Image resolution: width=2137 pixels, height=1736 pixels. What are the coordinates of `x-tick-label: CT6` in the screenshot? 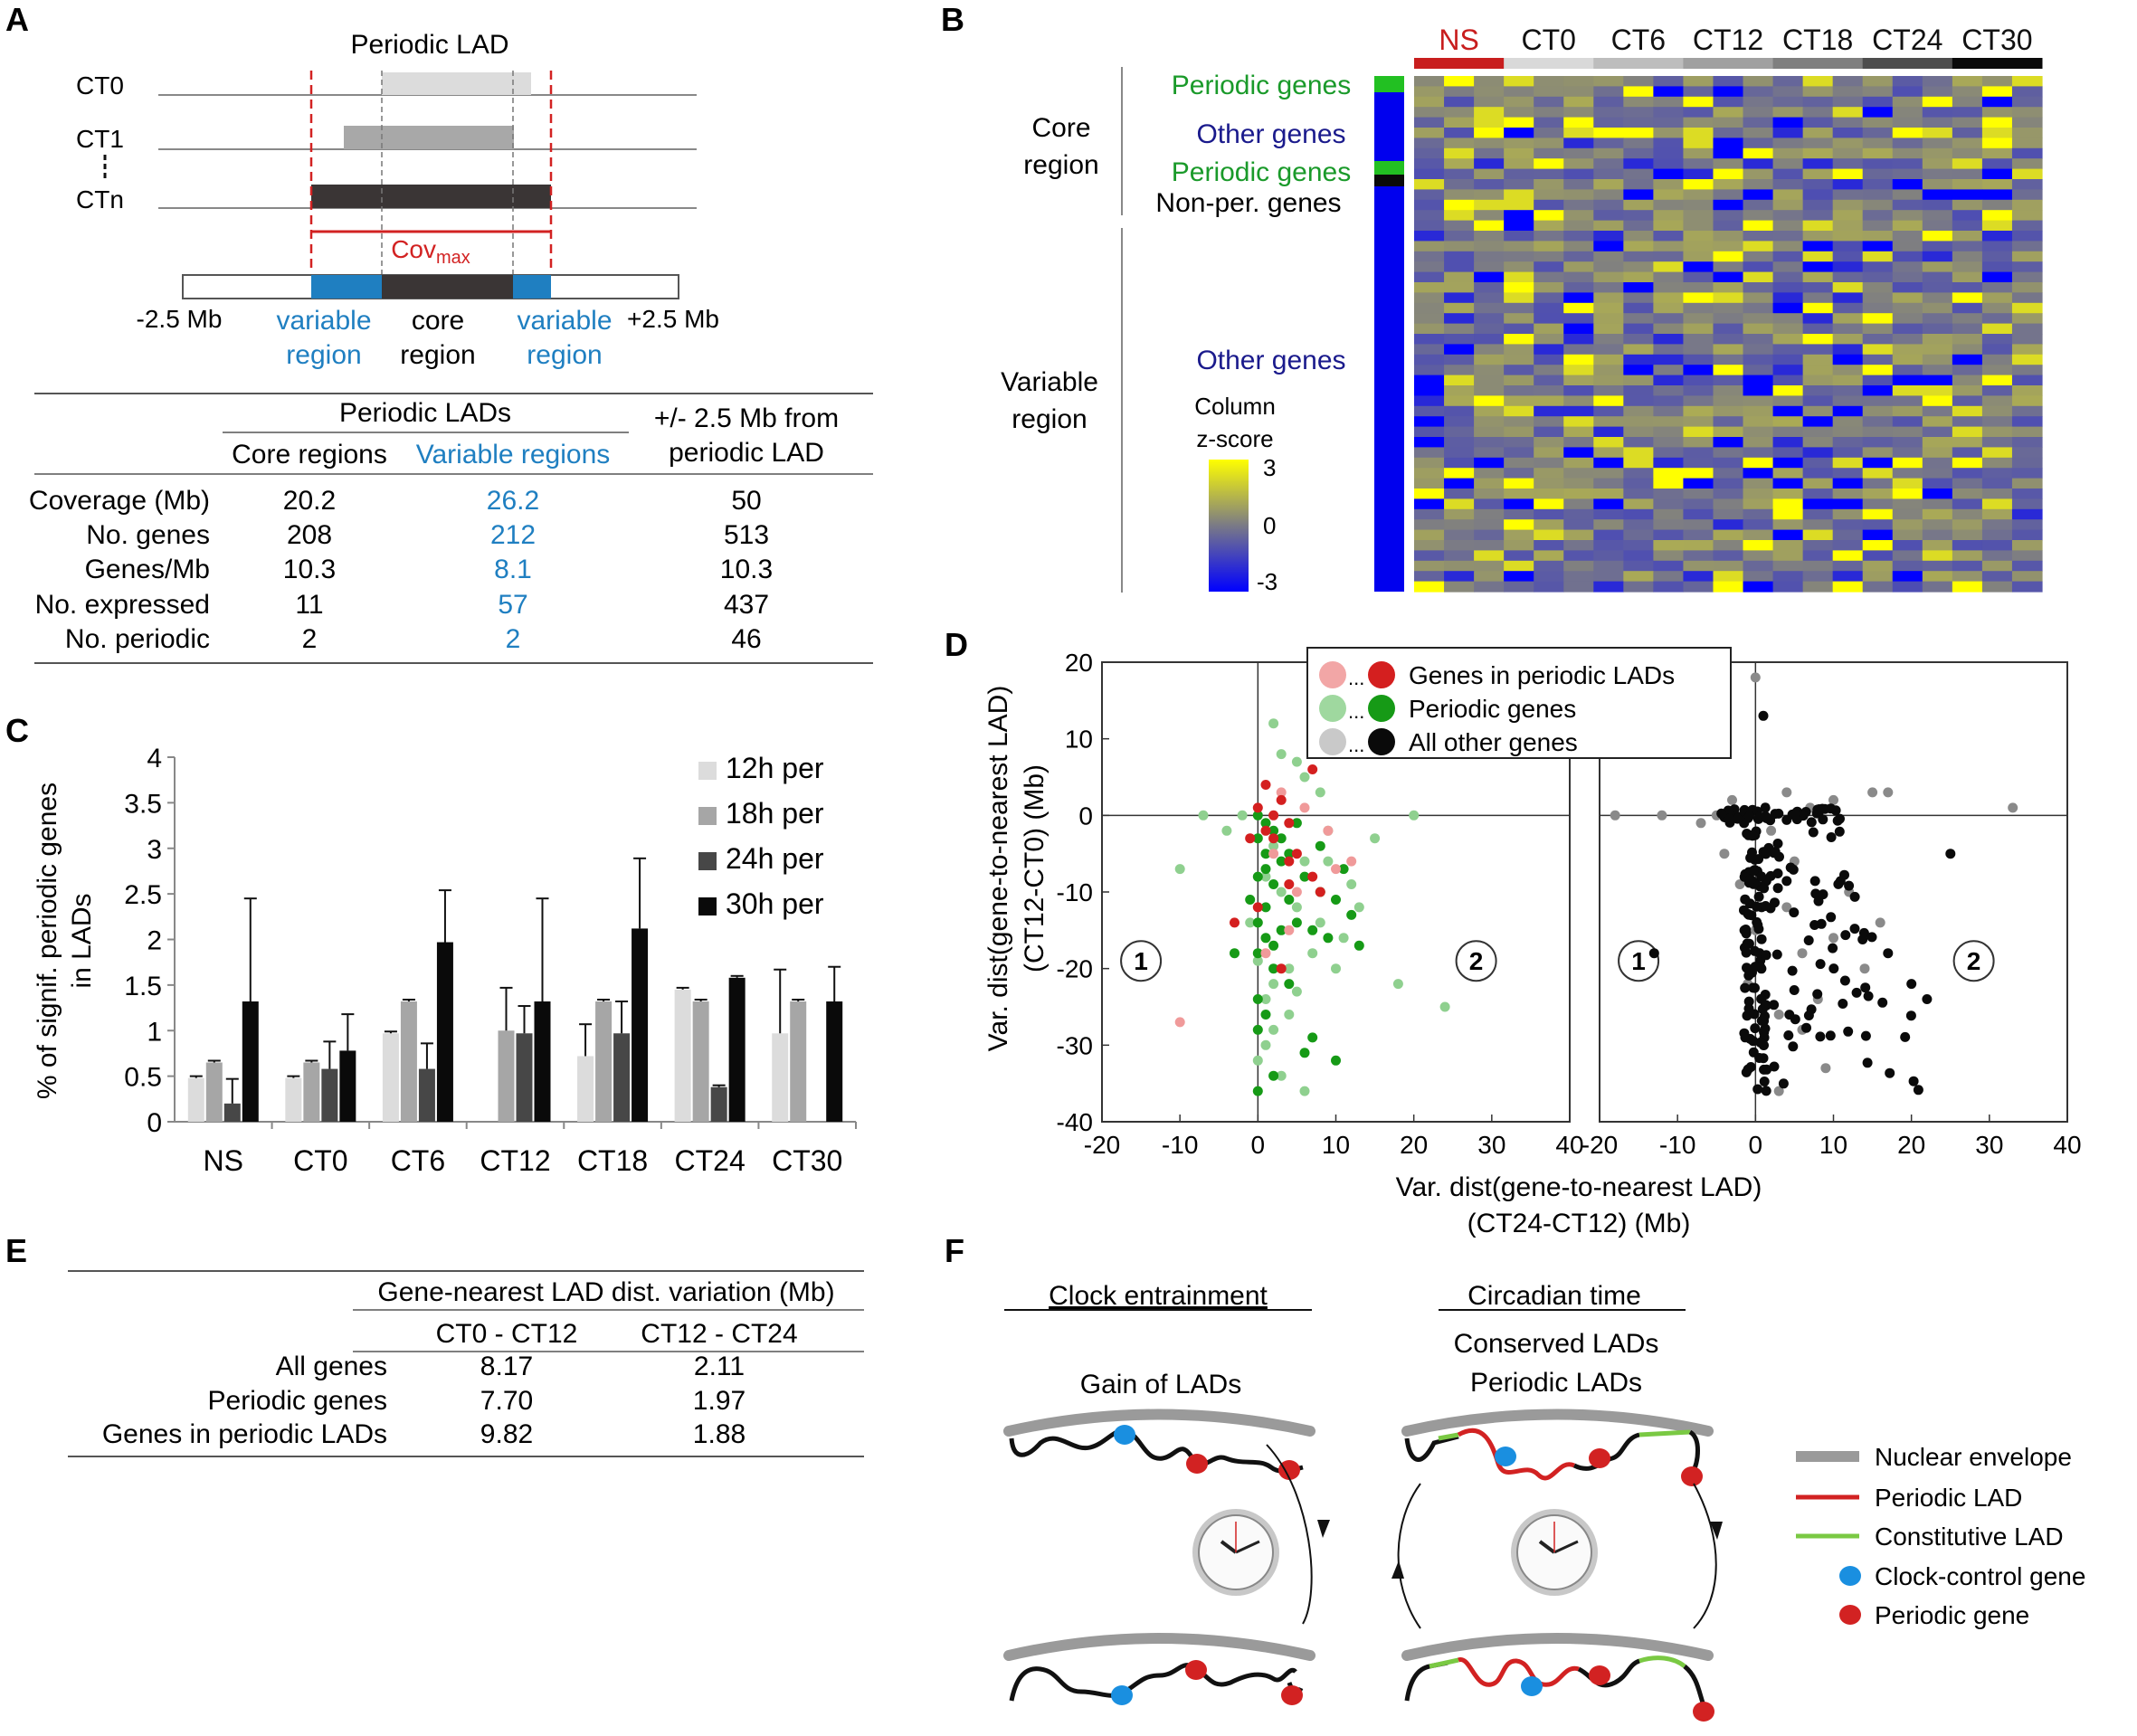 It's located at (418, 1160).